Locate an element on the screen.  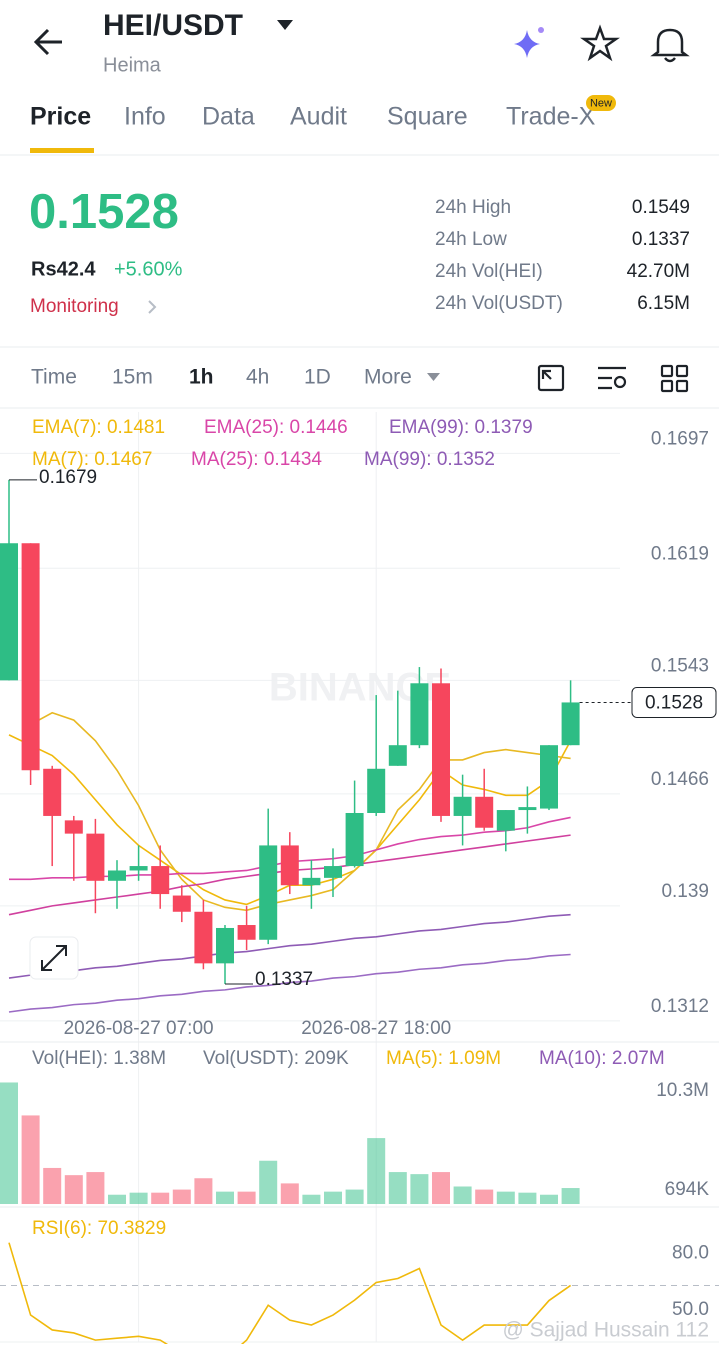
last-price-box is located at coordinates (674, 702).